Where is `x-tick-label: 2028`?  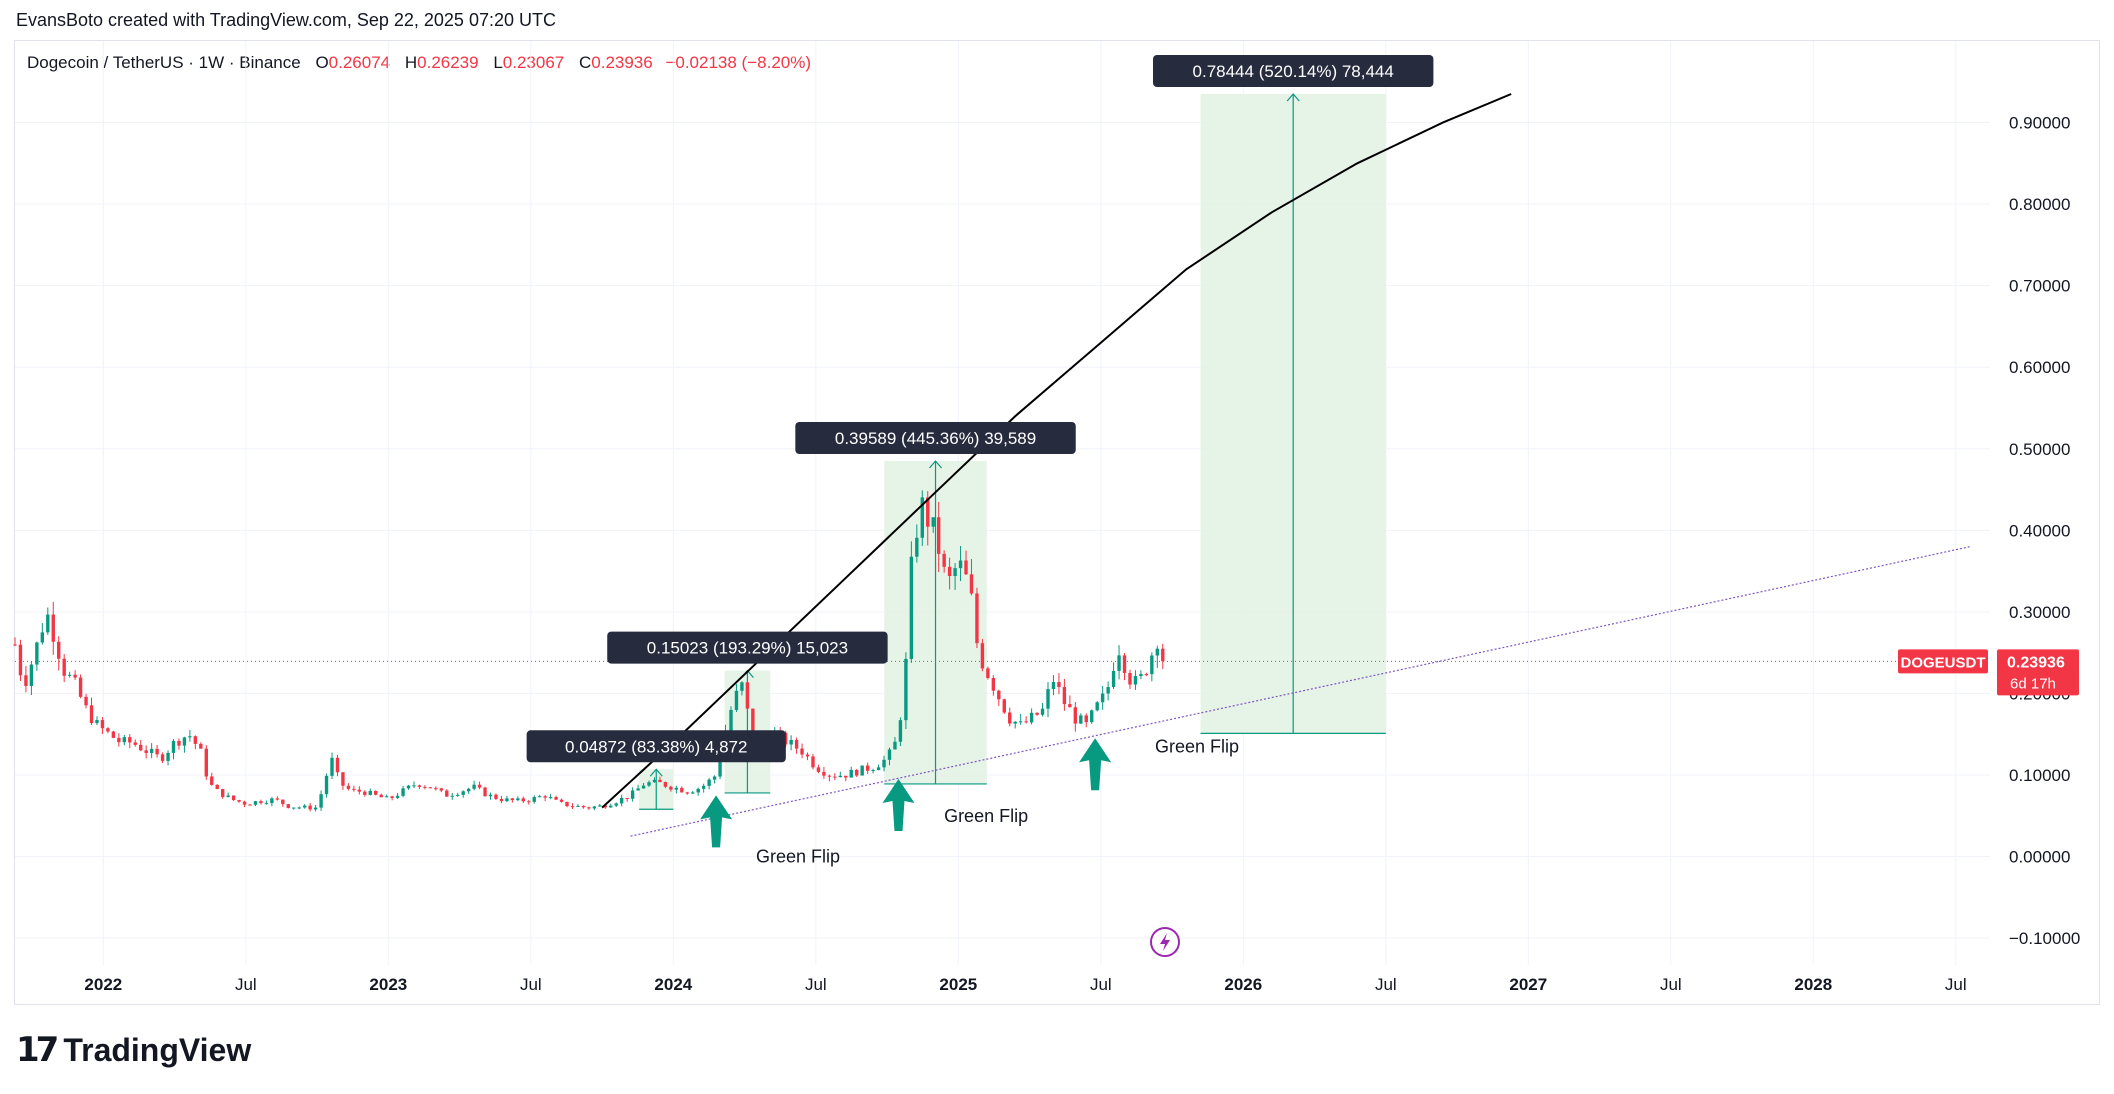
x-tick-label: 2028 is located at coordinates (1813, 984).